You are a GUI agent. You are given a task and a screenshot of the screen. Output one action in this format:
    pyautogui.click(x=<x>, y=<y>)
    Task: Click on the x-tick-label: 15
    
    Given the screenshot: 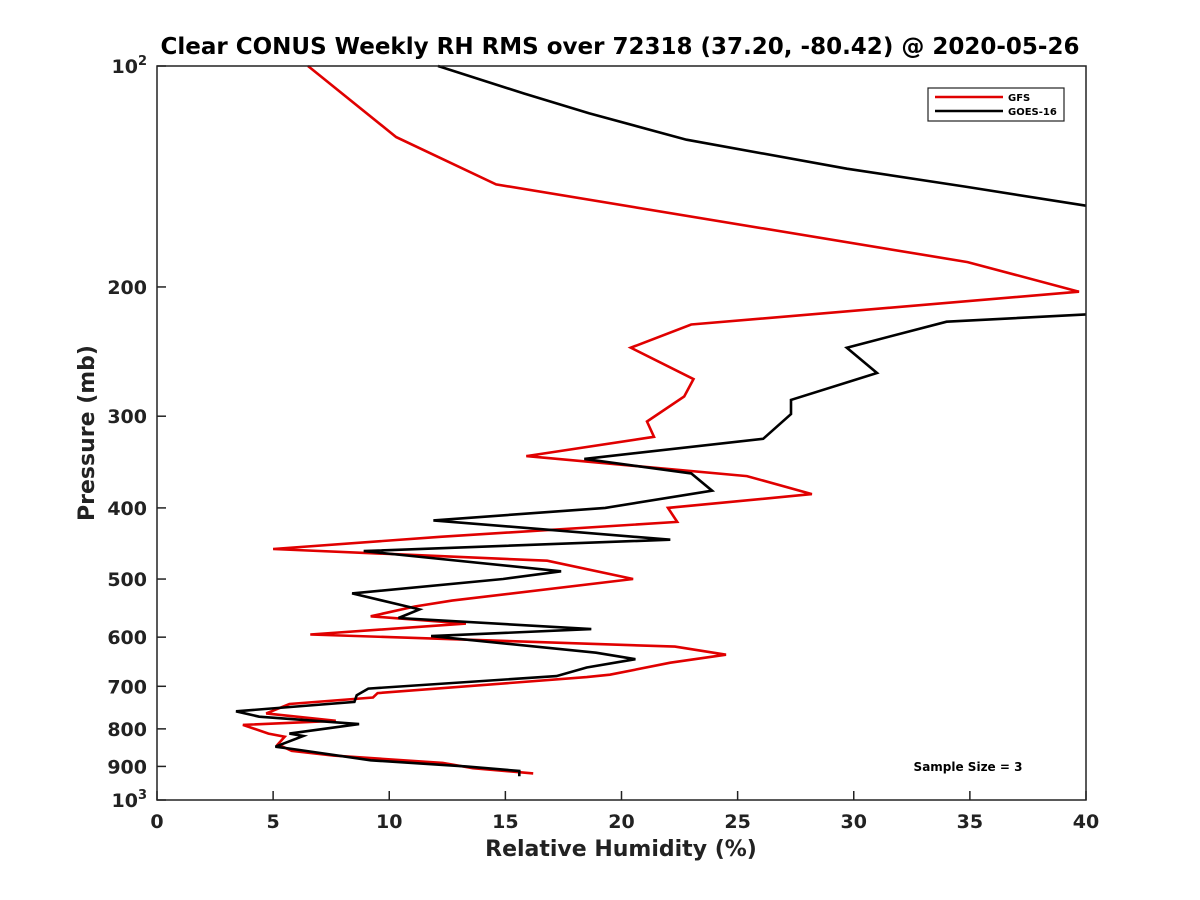 What is the action you would take?
    pyautogui.click(x=505, y=822)
    